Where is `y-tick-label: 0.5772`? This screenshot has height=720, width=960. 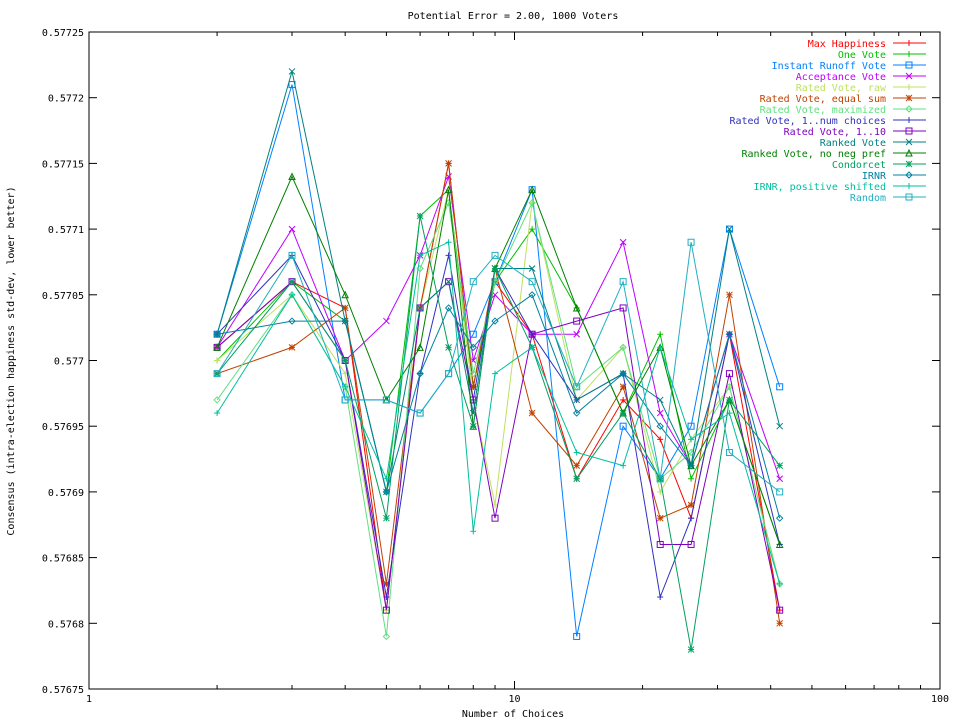
y-tick-label: 0.5772 is located at coordinates (66, 99).